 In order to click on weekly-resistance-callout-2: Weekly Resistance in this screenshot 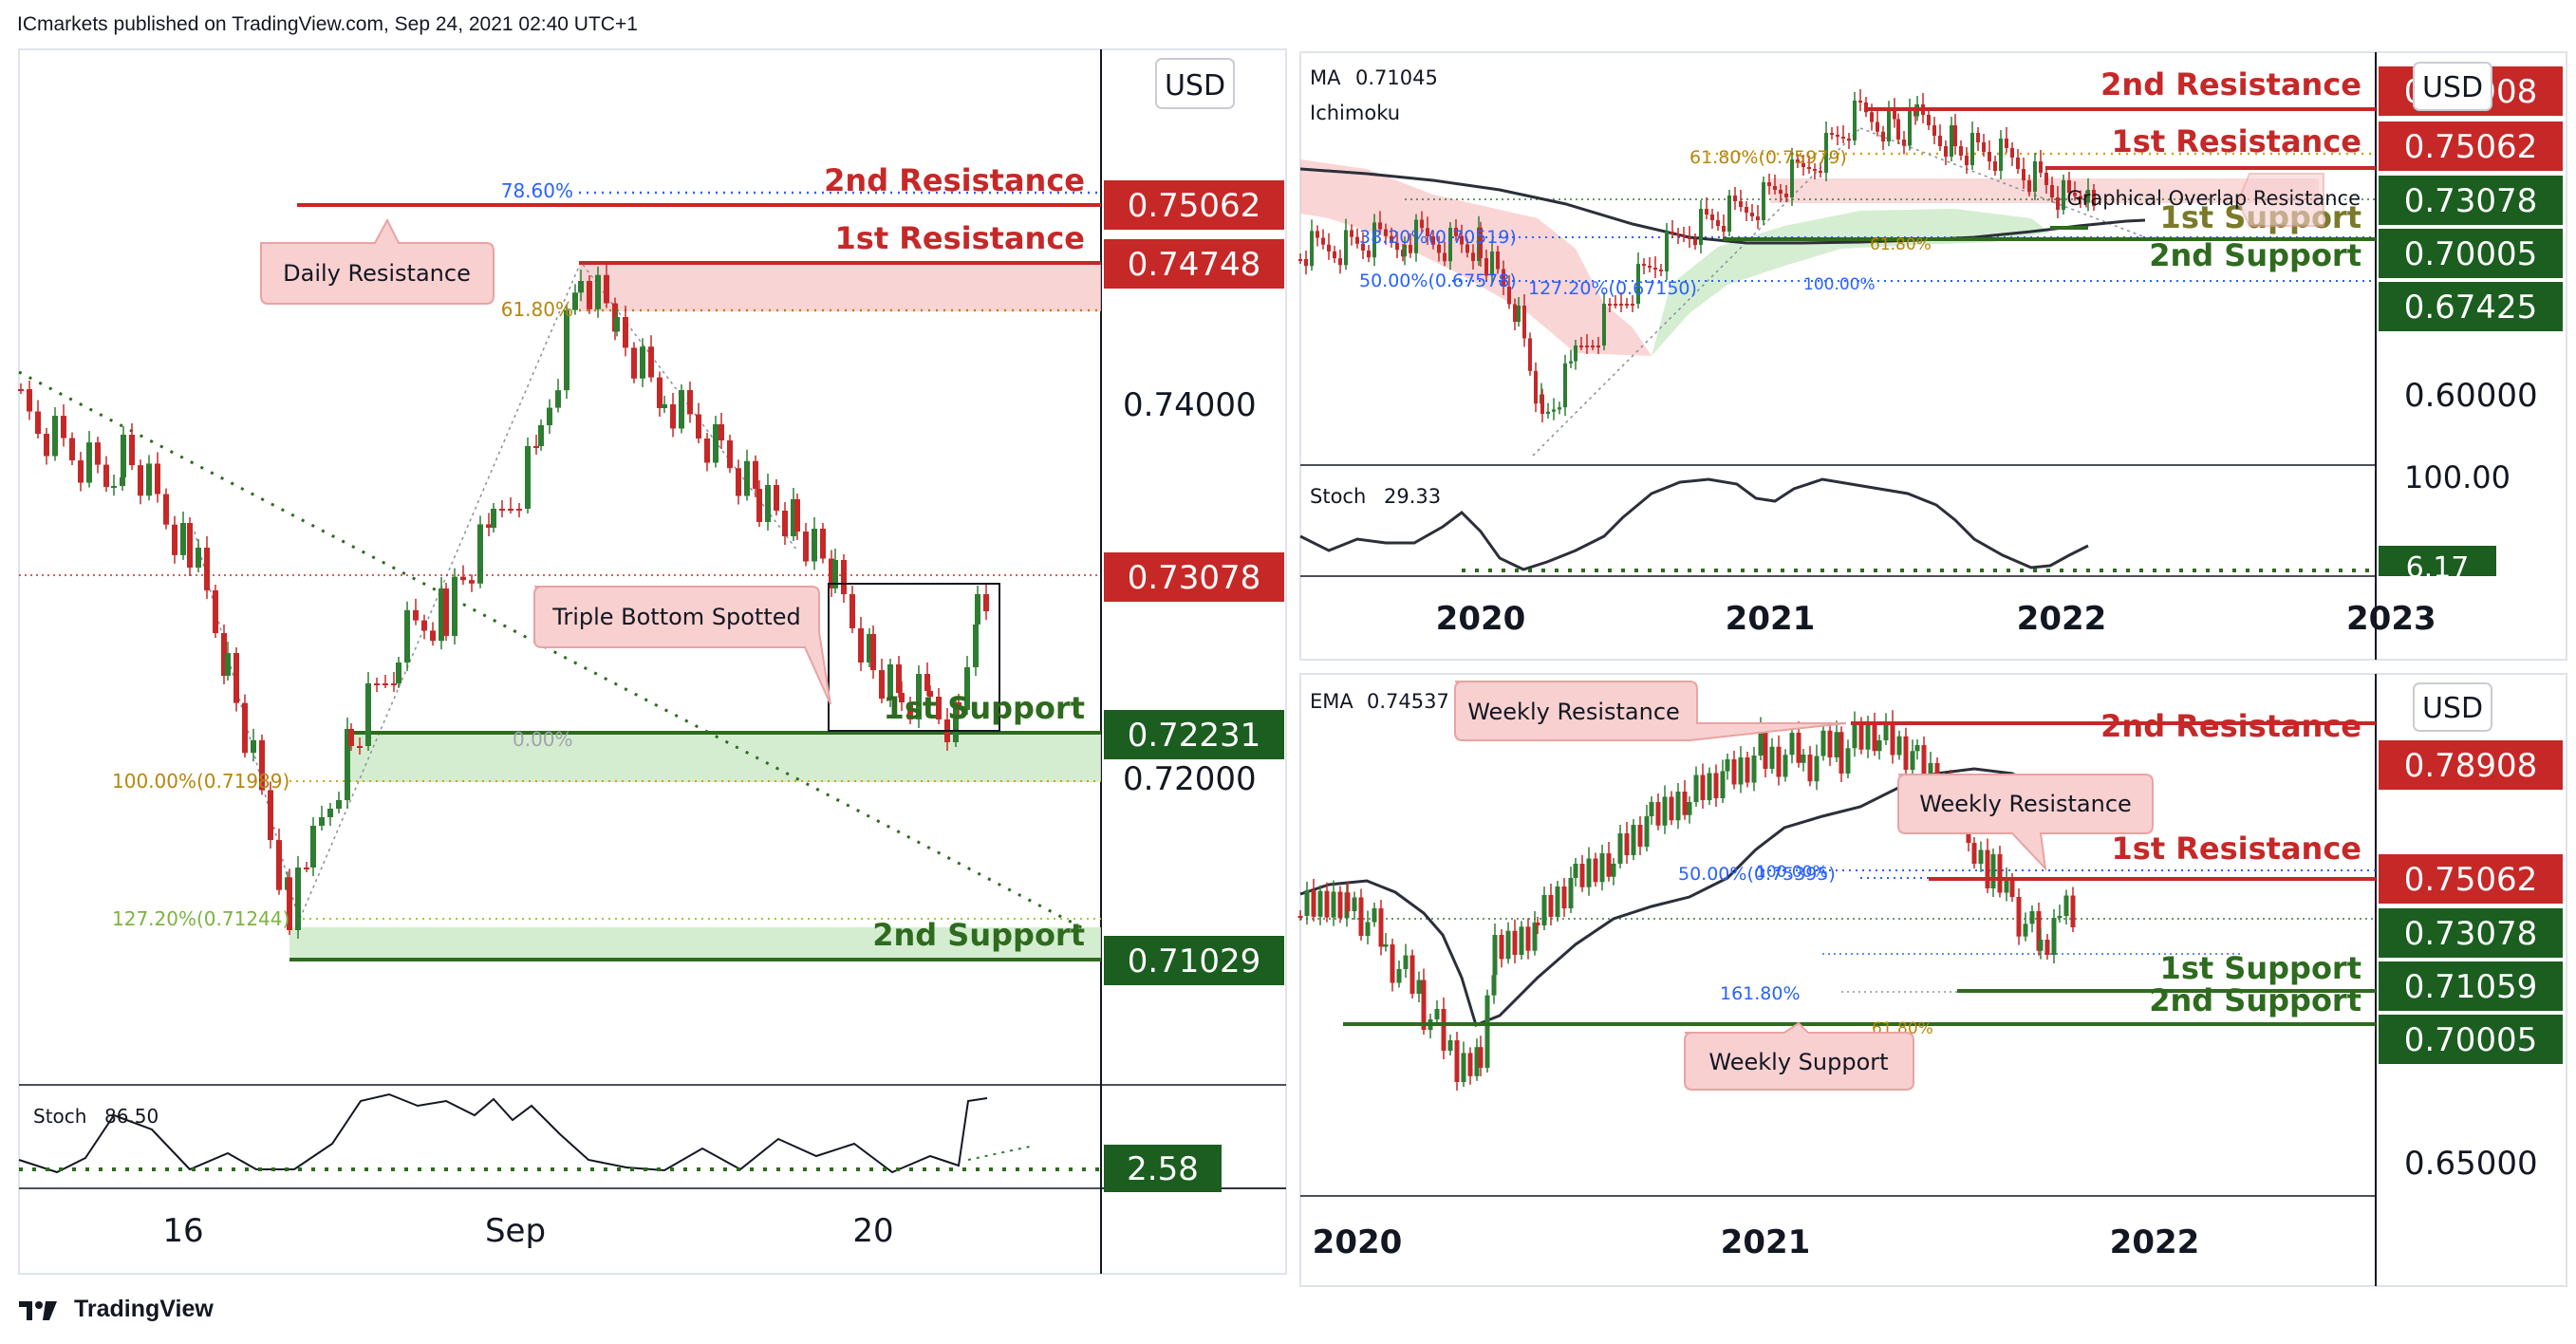, I will do `click(2025, 822)`.